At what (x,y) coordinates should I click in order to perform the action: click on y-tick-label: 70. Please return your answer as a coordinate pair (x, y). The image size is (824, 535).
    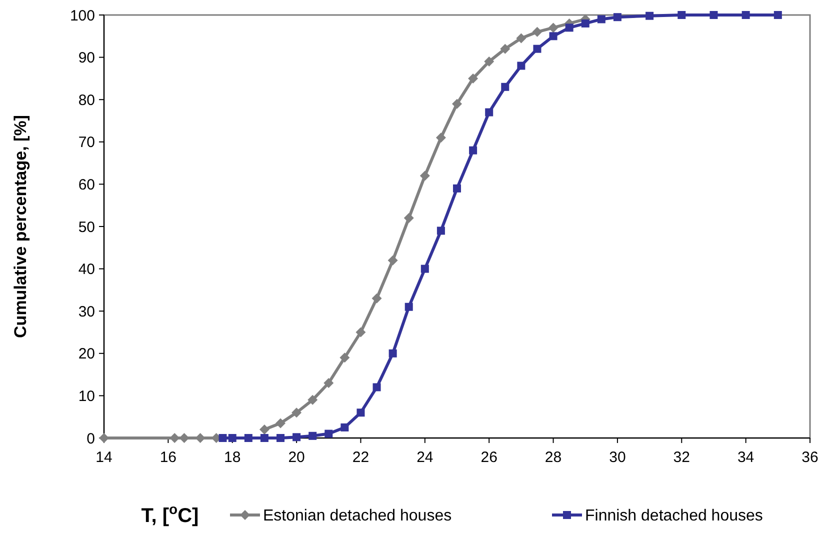
    Looking at the image, I should click on (86, 143).